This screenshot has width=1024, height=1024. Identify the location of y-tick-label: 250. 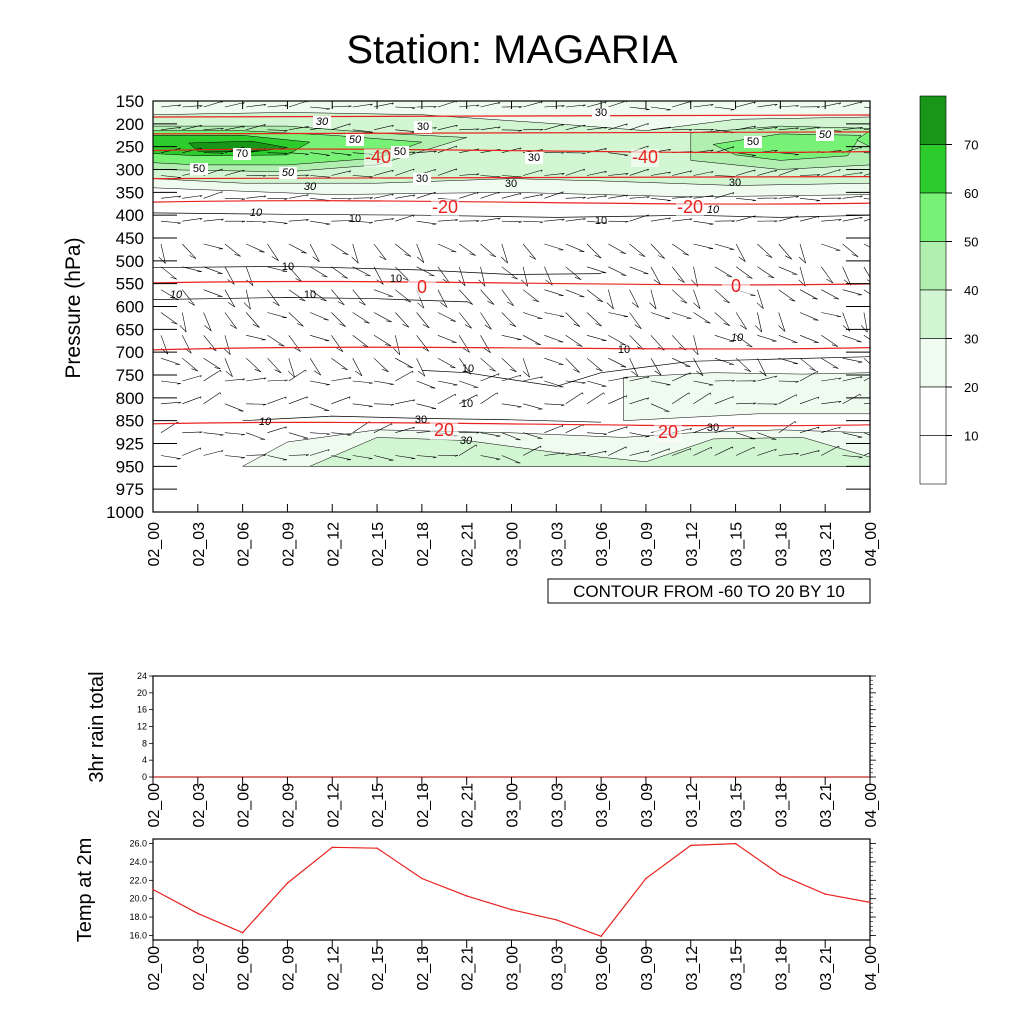
(130, 147).